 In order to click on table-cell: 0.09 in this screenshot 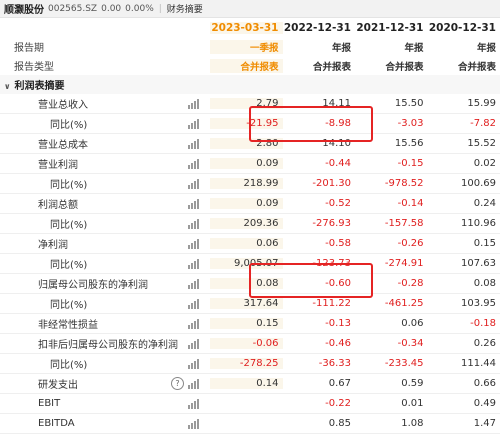, I will do `click(246, 203)`.